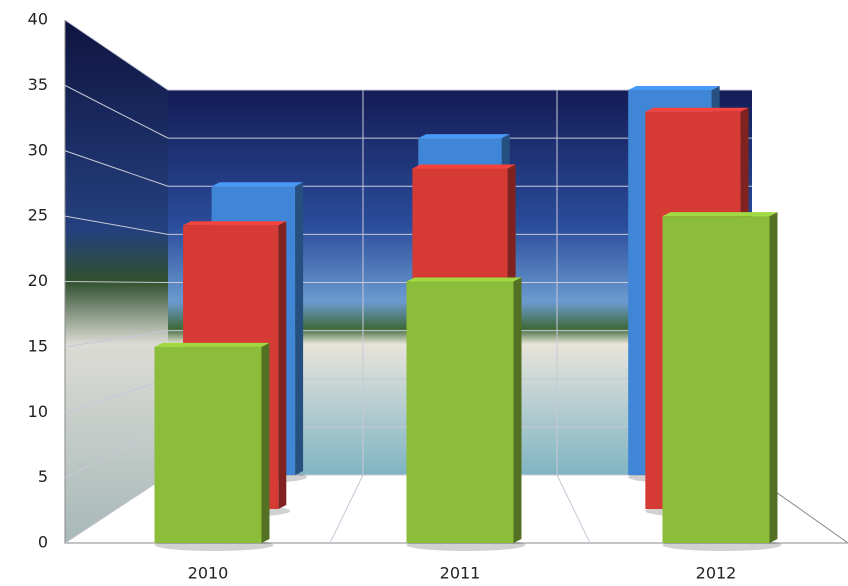 The width and height of the screenshot is (848, 586). I want to click on x-tick-label: 2010, so click(208, 573).